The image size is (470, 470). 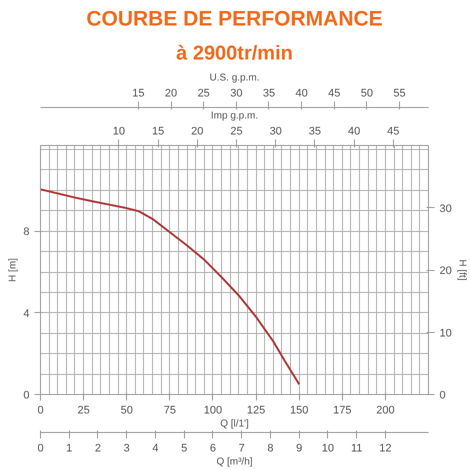 I want to click on y-tick-label: 0, so click(x=26, y=396).